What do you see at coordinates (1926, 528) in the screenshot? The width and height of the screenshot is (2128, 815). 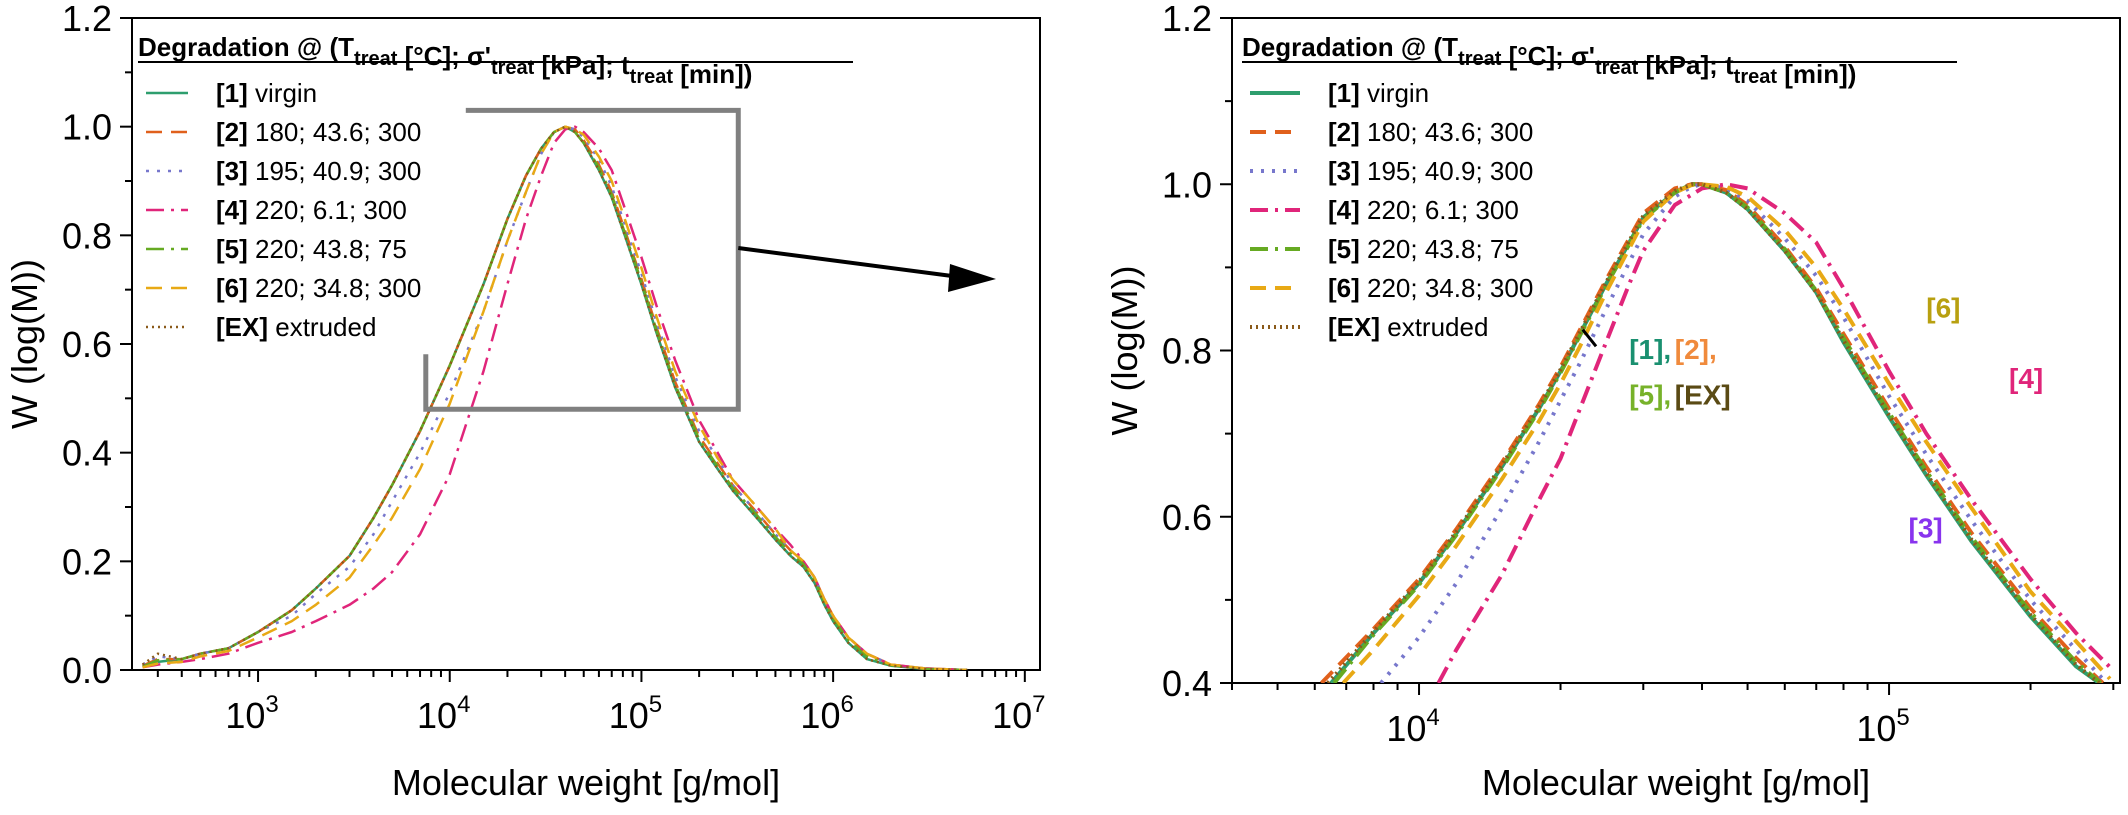 I see `series-annotation: [3]` at bounding box center [1926, 528].